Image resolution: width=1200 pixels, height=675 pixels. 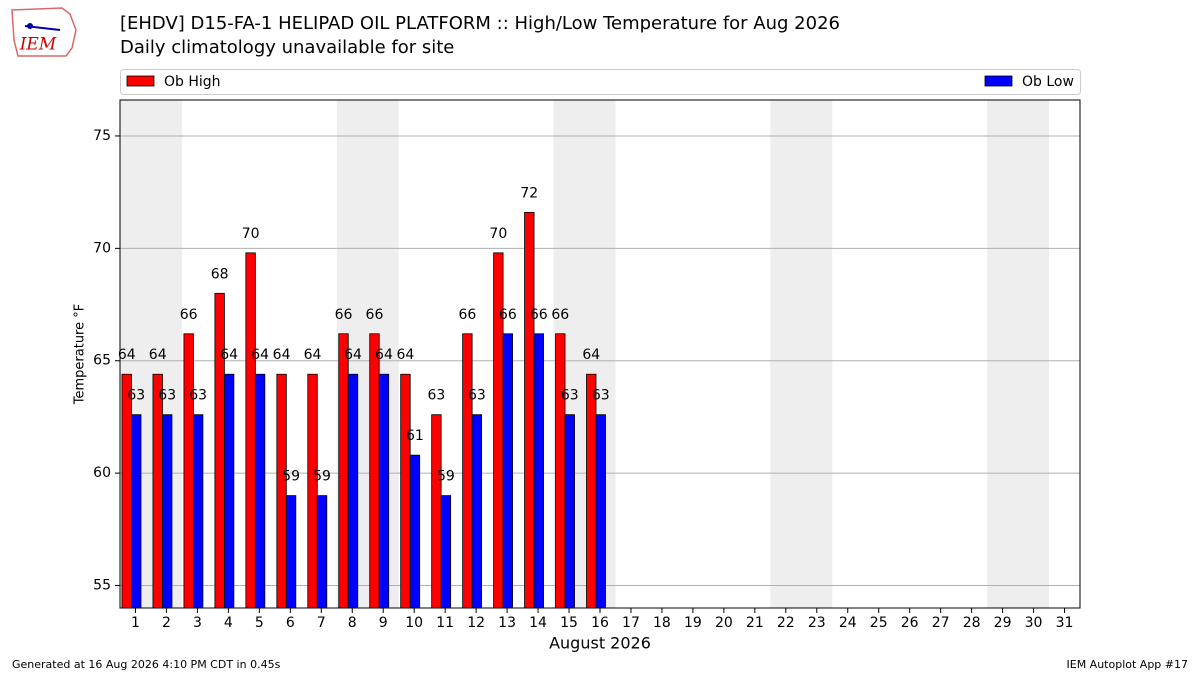 I want to click on x-tick-label: 15, so click(x=569, y=623).